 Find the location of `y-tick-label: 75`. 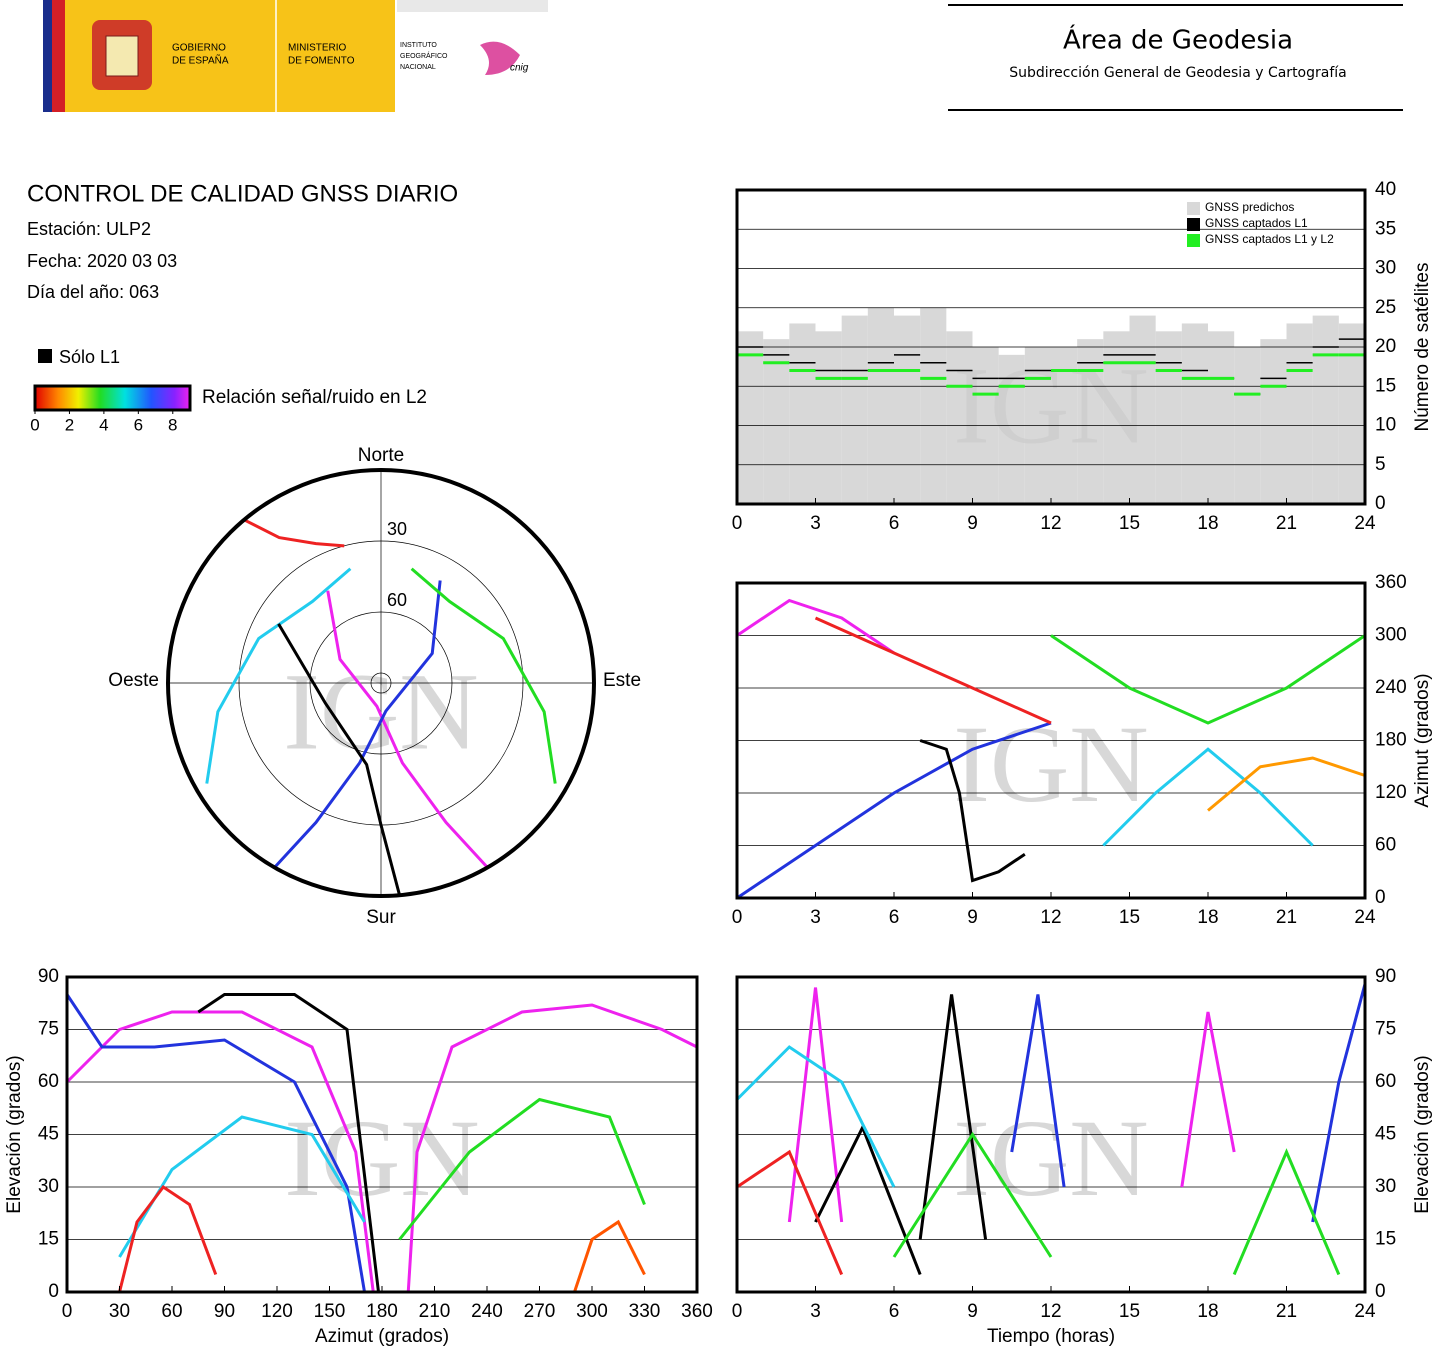

y-tick-label: 75 is located at coordinates (1385, 1029).